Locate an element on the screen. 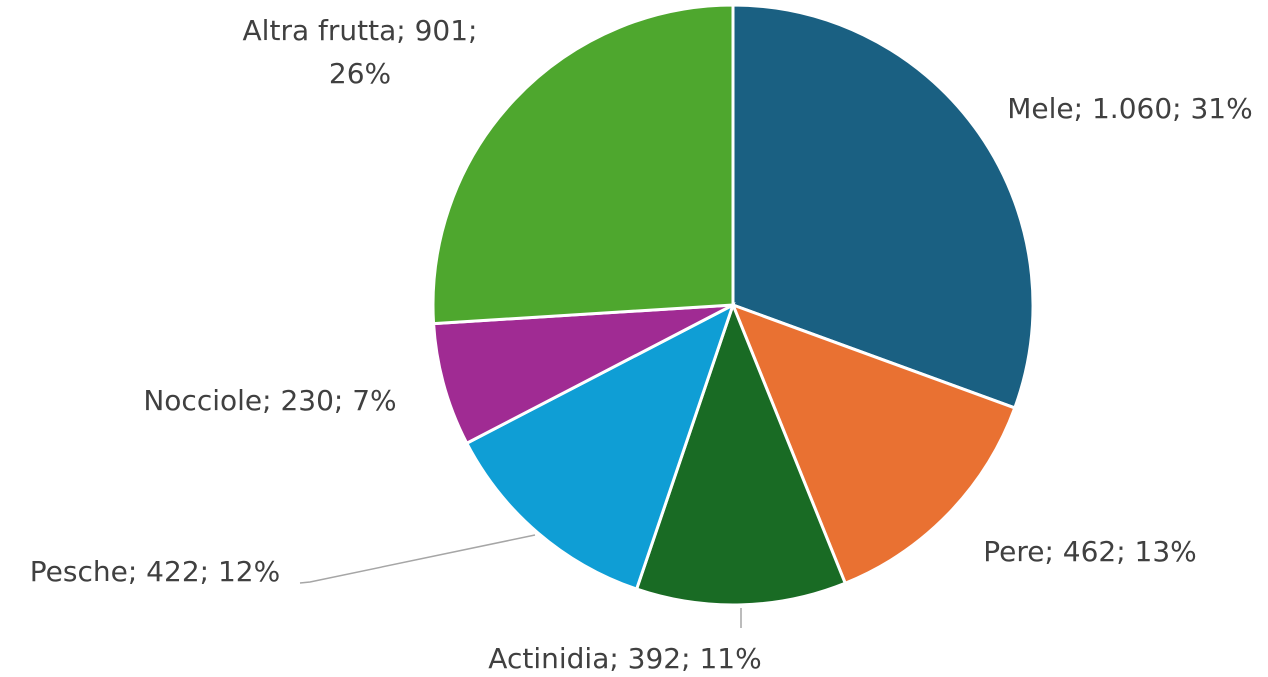 This screenshot has height=677, width=1268. data-label: Actinidia; 392; 11% is located at coordinates (624, 658).